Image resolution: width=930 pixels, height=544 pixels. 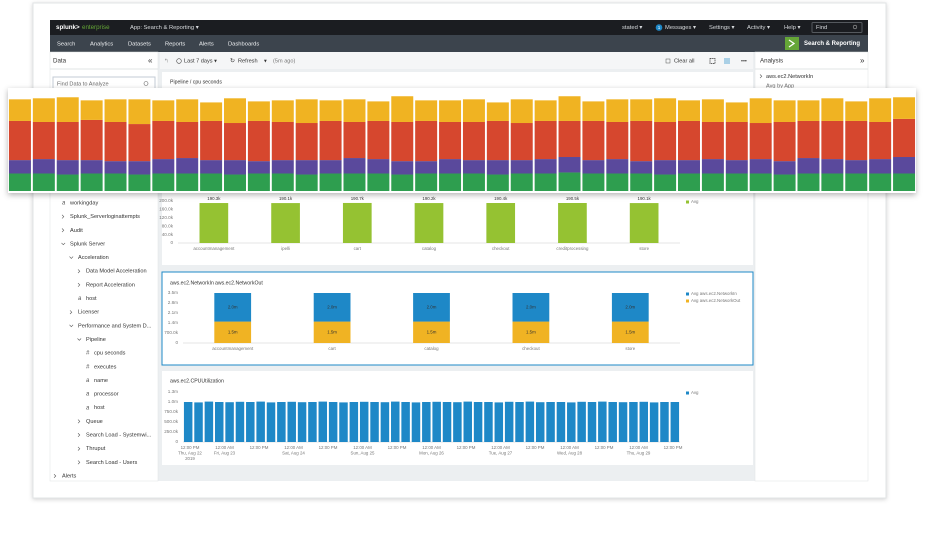 What do you see at coordinates (789, 77) in the screenshot?
I see `analysis-metric: aws.ec2.NetworkIn` at bounding box center [789, 77].